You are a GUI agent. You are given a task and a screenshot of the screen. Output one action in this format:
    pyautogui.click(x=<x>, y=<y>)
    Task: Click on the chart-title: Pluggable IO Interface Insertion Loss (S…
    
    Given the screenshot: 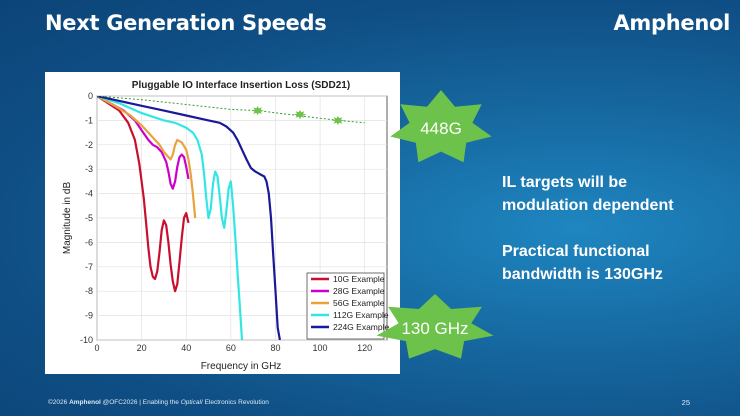 What is the action you would take?
    pyautogui.click(x=241, y=85)
    